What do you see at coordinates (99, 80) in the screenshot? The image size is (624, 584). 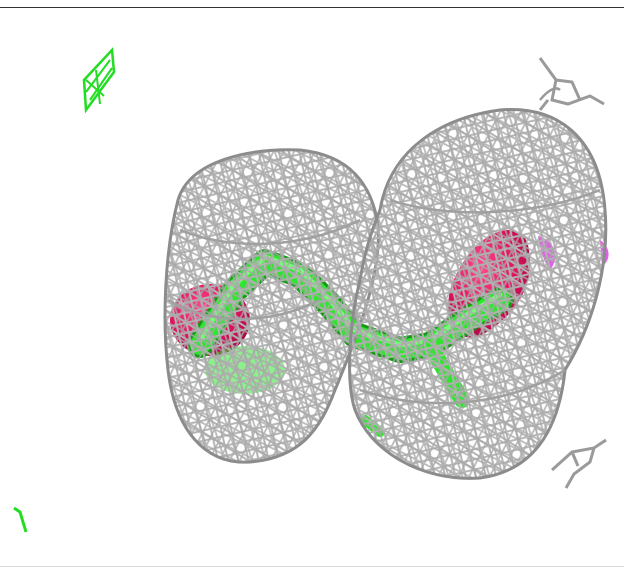 I see `green-mesh-fragment-top-left` at bounding box center [99, 80].